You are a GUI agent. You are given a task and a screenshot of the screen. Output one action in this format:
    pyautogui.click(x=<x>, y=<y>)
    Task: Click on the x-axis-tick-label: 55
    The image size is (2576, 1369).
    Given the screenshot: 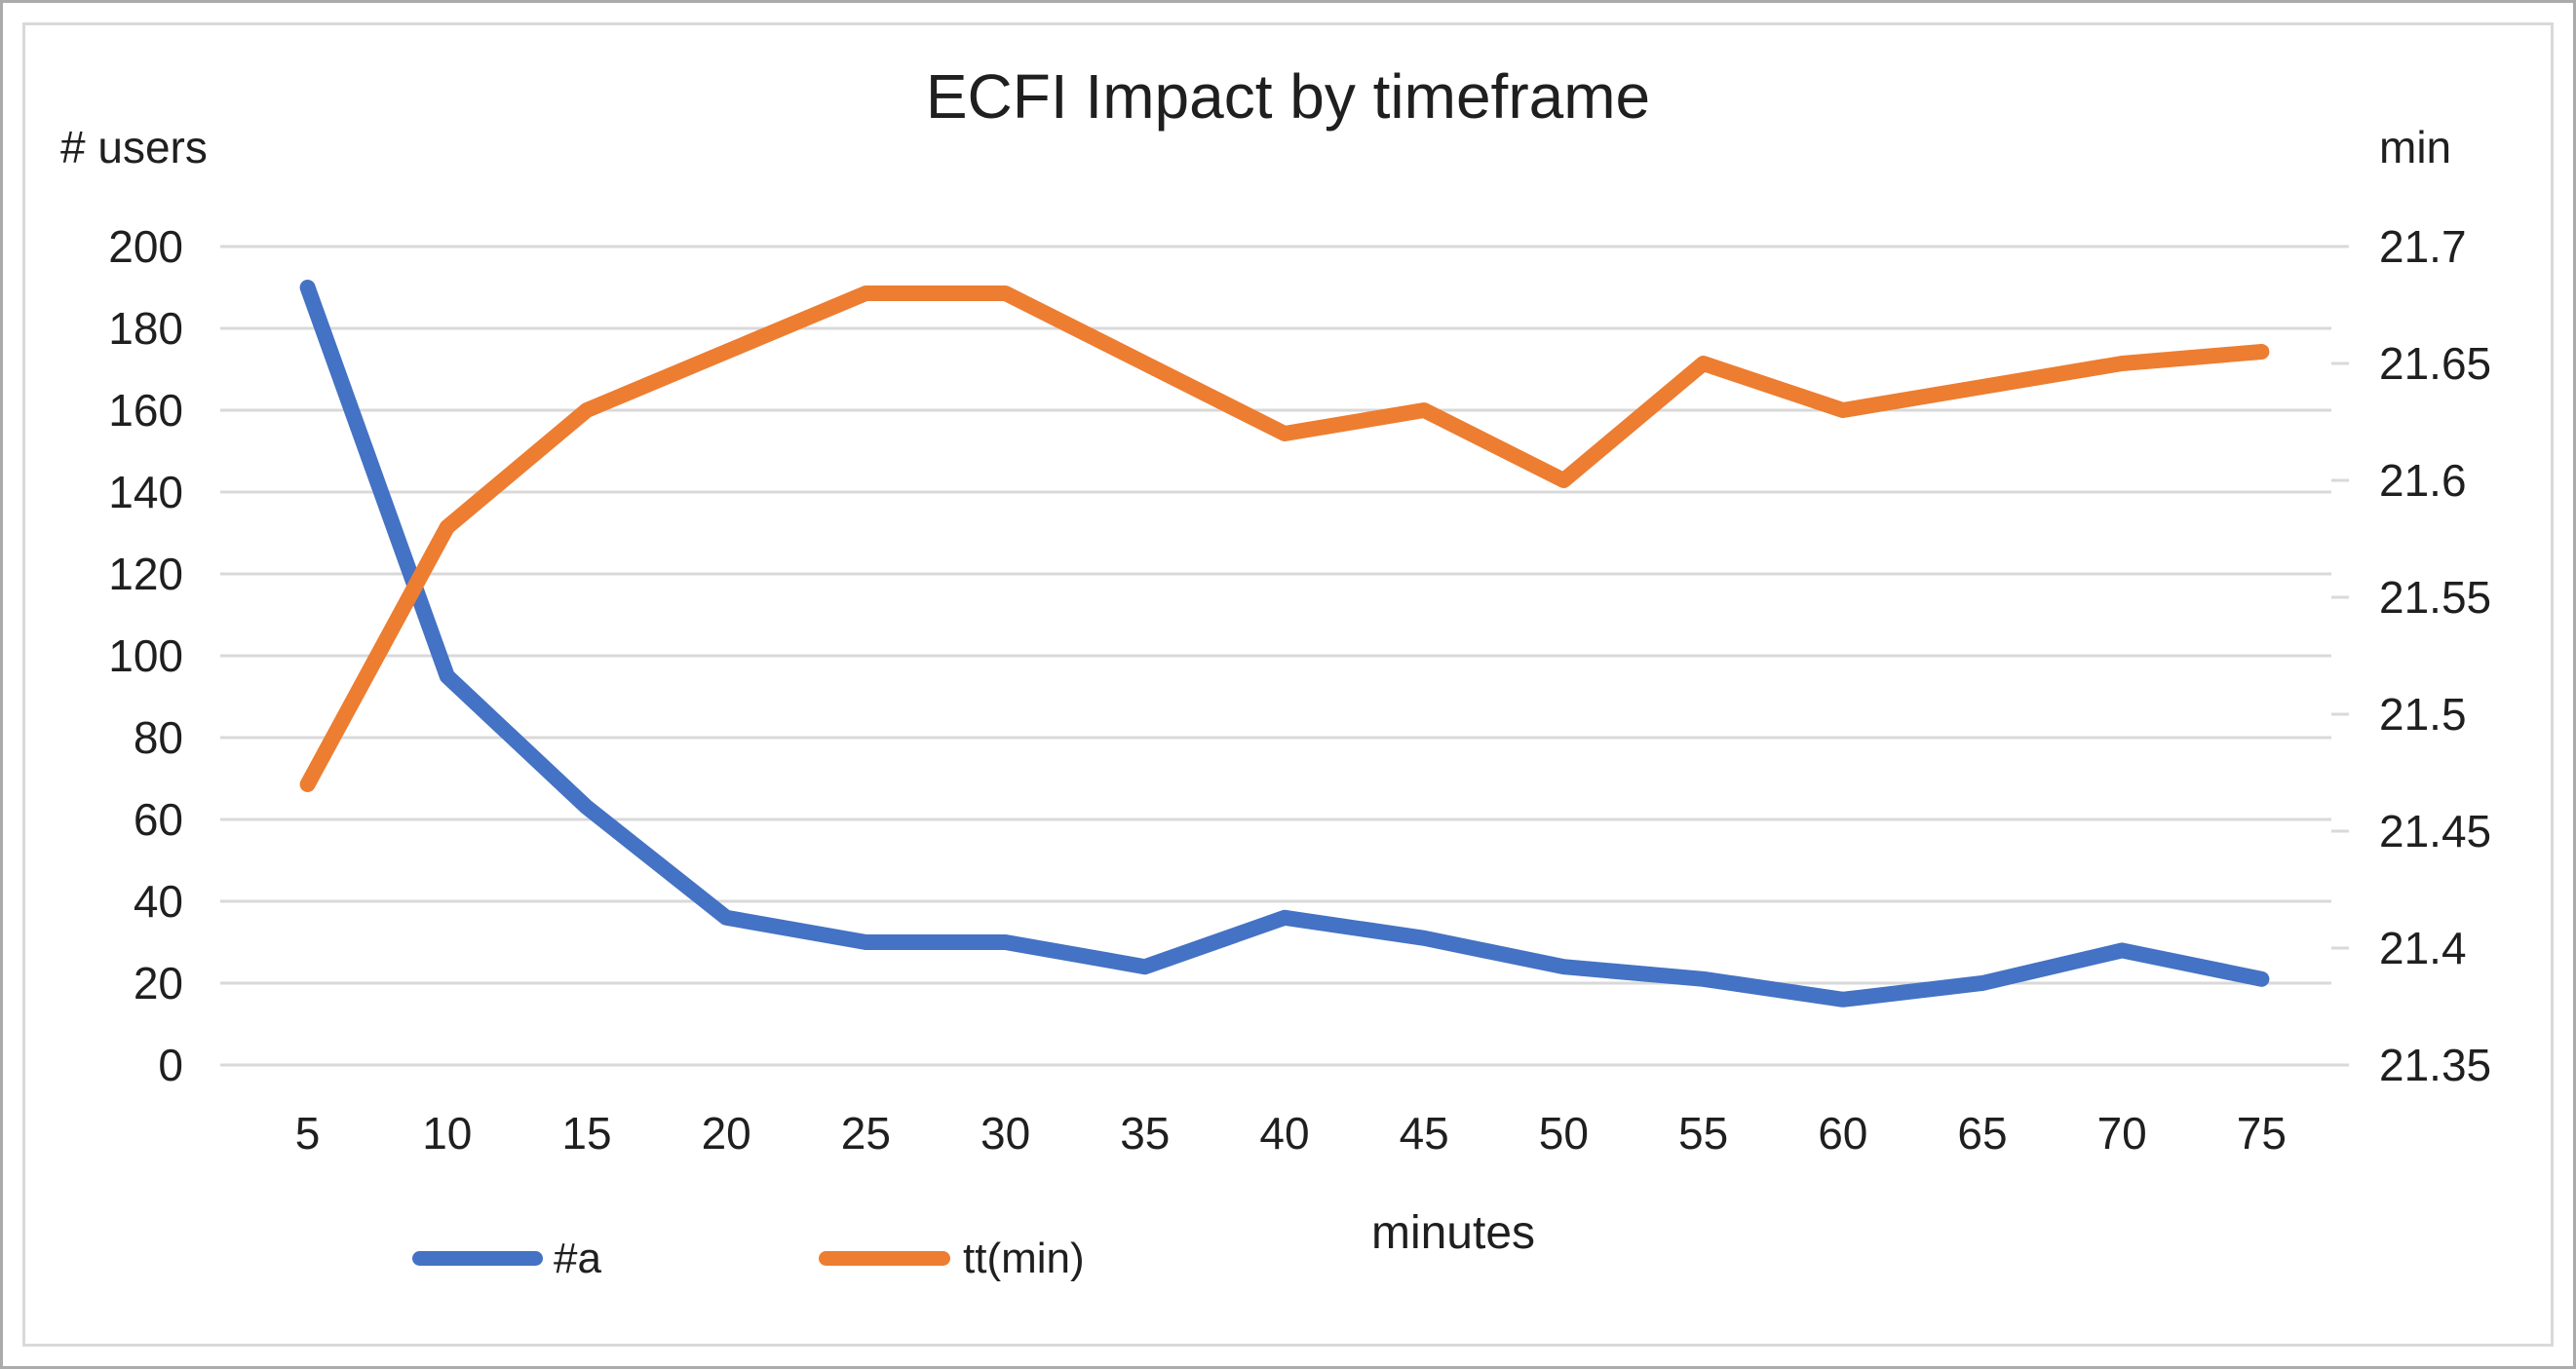 What is the action you would take?
    pyautogui.click(x=1703, y=1133)
    